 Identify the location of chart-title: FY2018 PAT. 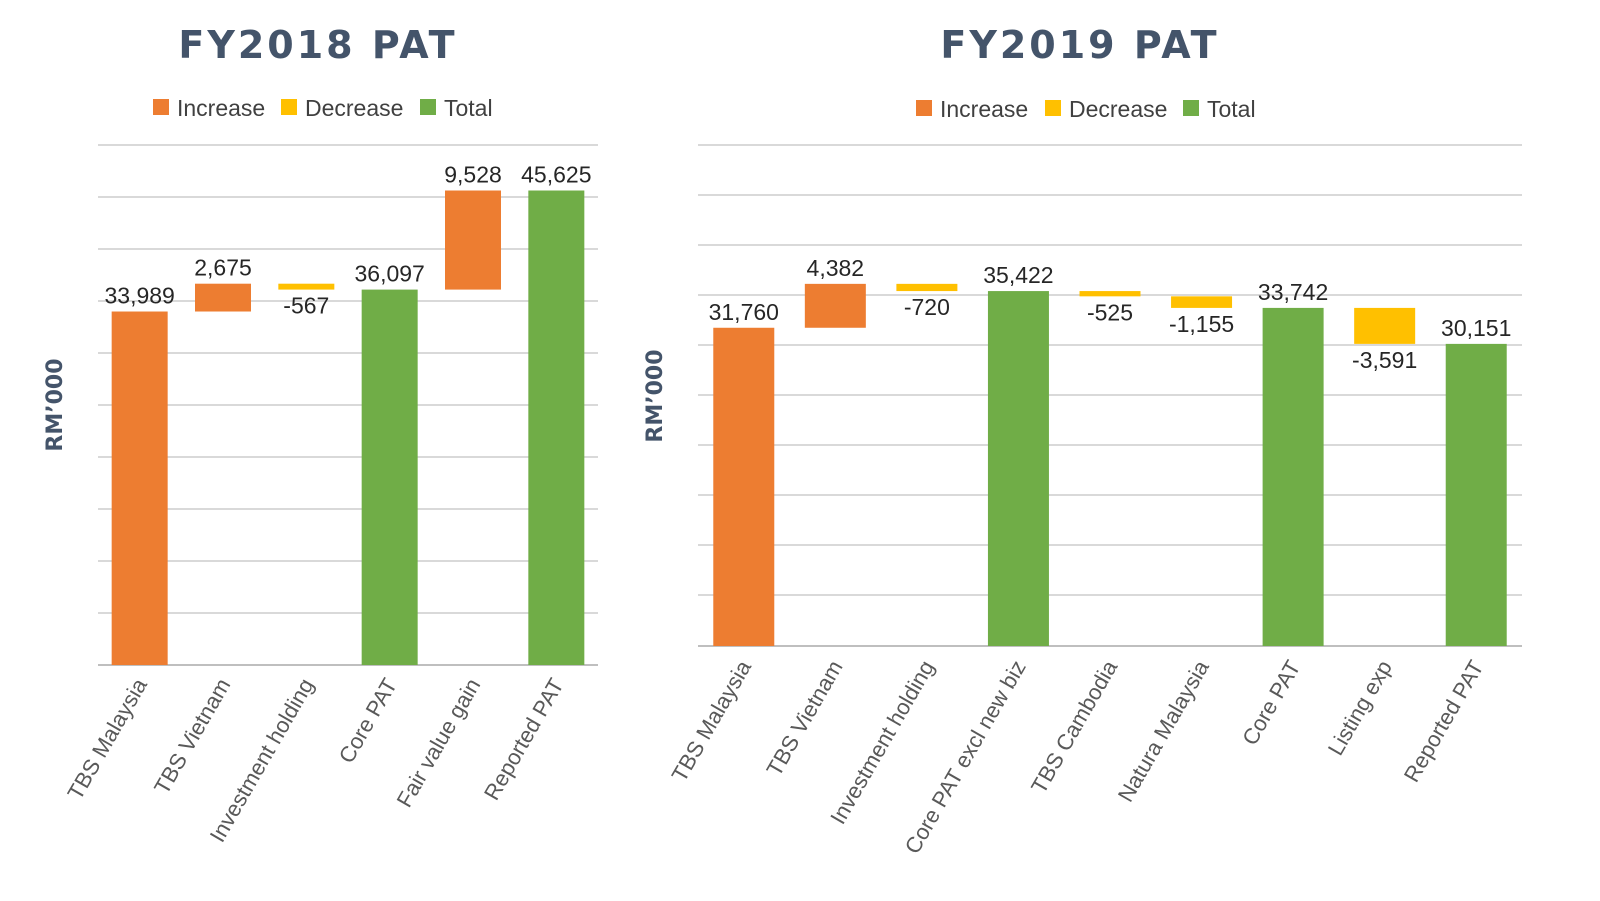
(317, 45).